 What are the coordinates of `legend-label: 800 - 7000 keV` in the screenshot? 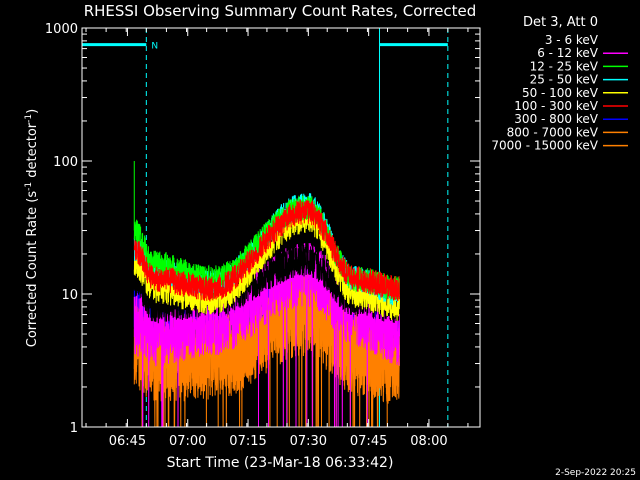 It's located at (553, 132).